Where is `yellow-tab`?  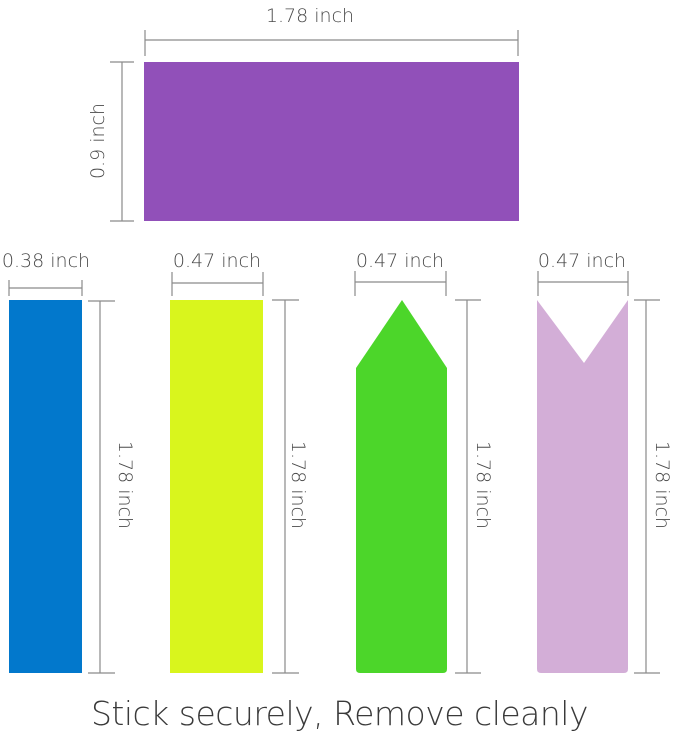 yellow-tab is located at coordinates (216, 486).